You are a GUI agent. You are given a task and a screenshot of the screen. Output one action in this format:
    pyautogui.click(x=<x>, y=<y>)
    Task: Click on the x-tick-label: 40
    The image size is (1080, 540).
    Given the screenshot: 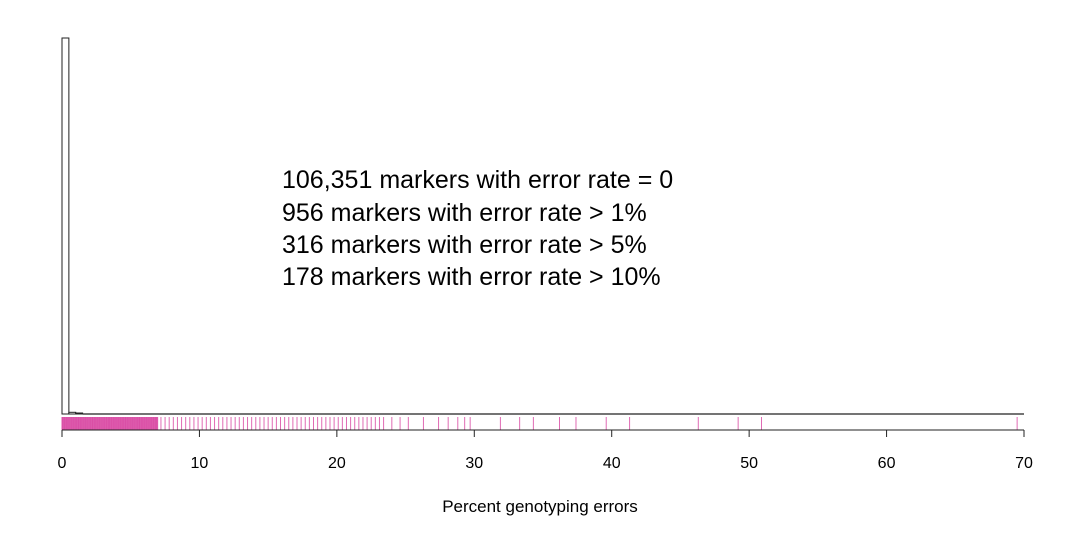 What is the action you would take?
    pyautogui.click(x=612, y=463)
    